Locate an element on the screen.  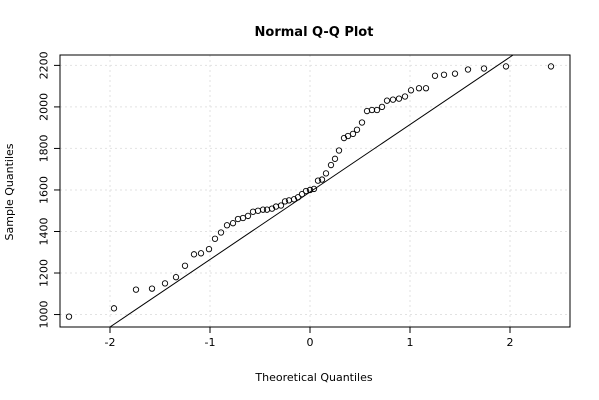
y-tick-label: 1600 is located at coordinates (44, 190).